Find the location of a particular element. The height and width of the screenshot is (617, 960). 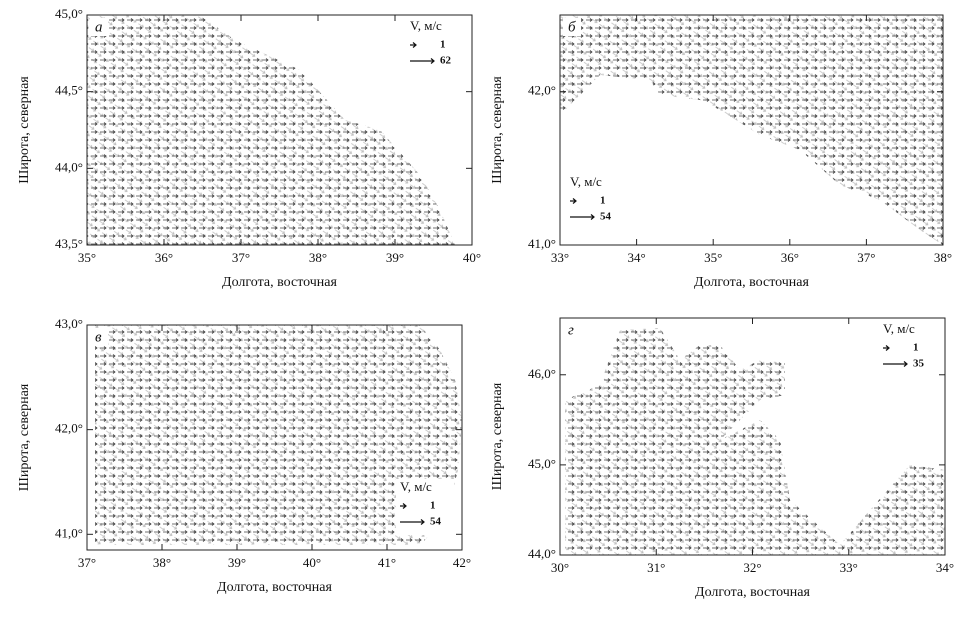

y-tick-label: 44,5° is located at coordinates (69, 90).